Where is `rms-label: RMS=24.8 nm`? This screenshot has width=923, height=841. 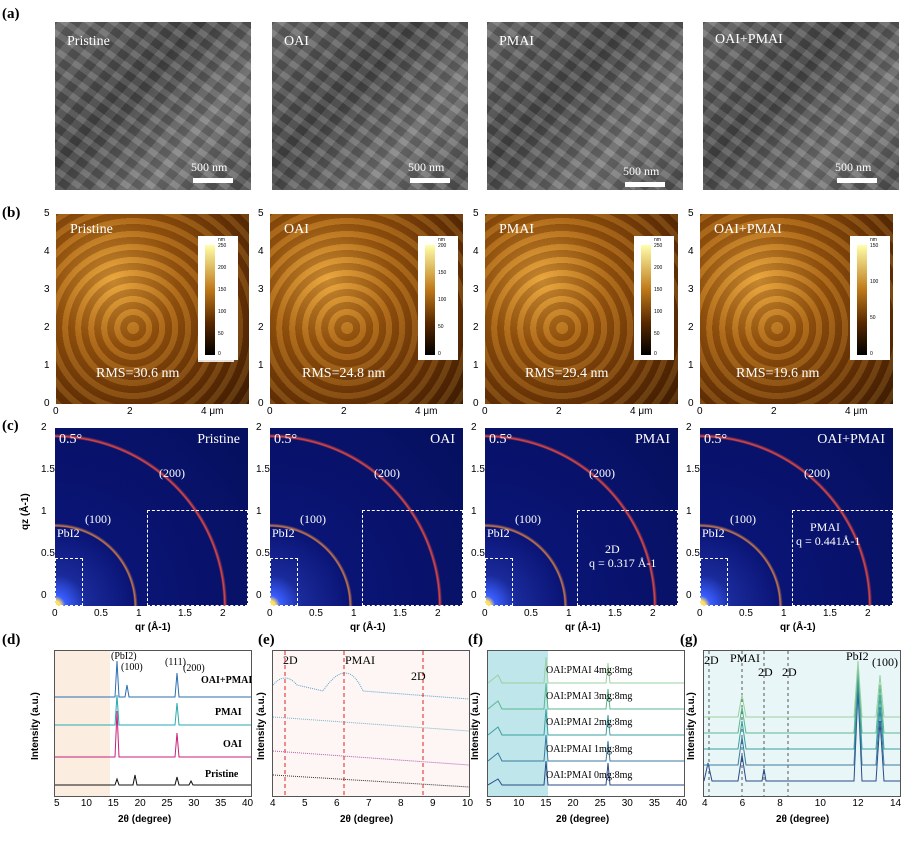 rms-label: RMS=24.8 nm is located at coordinates (344, 373).